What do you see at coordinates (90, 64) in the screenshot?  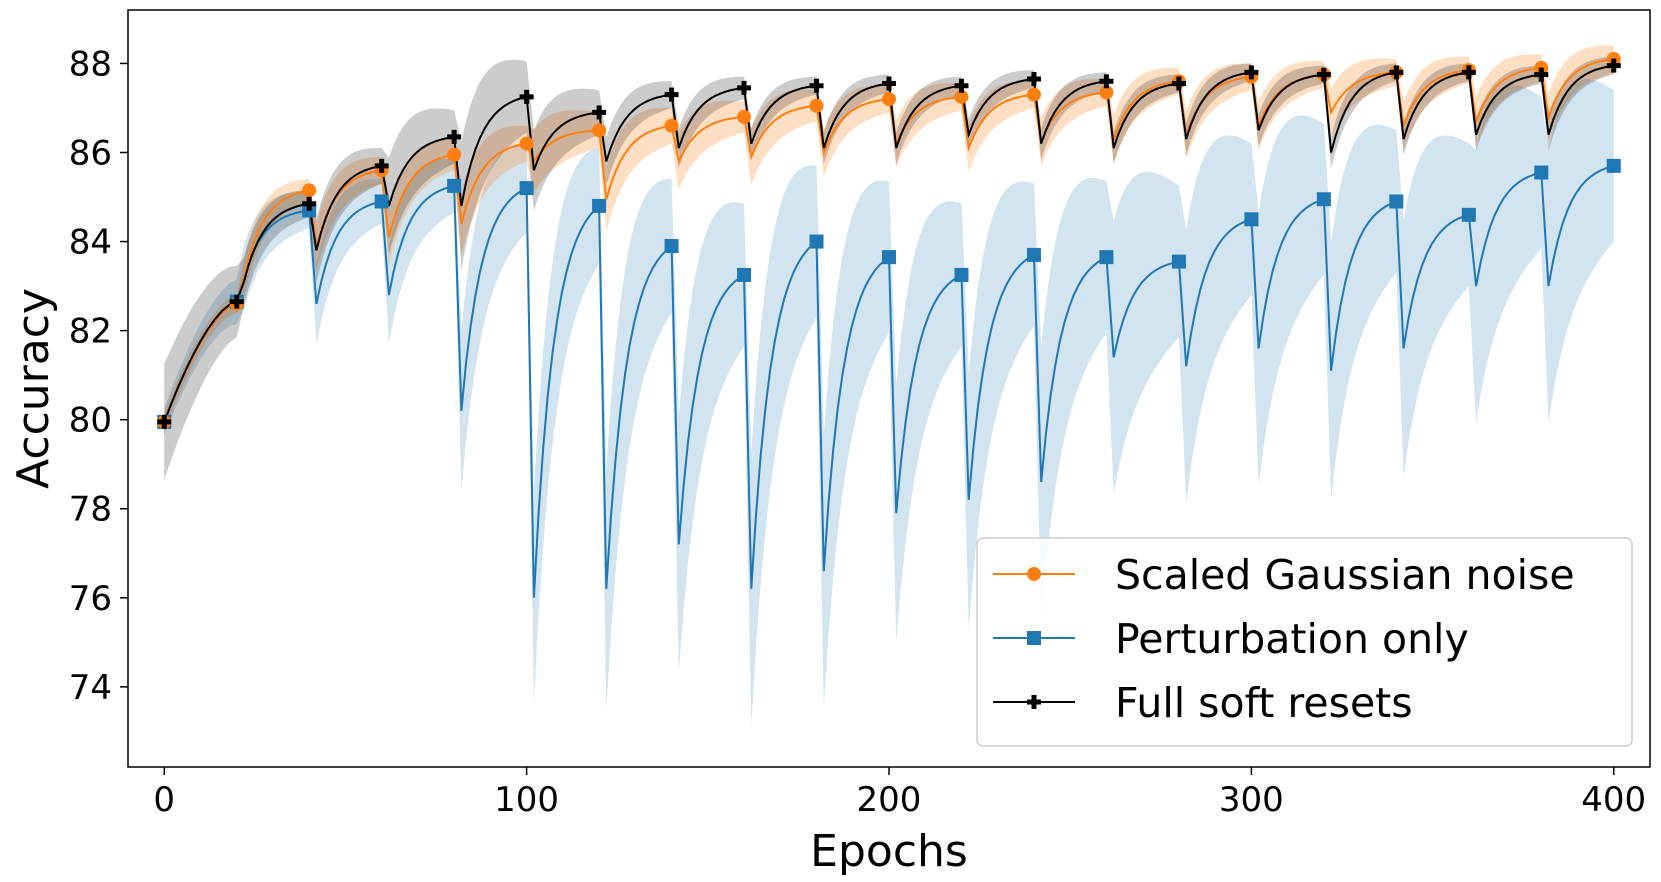 I see `y-tick-label: 88` at bounding box center [90, 64].